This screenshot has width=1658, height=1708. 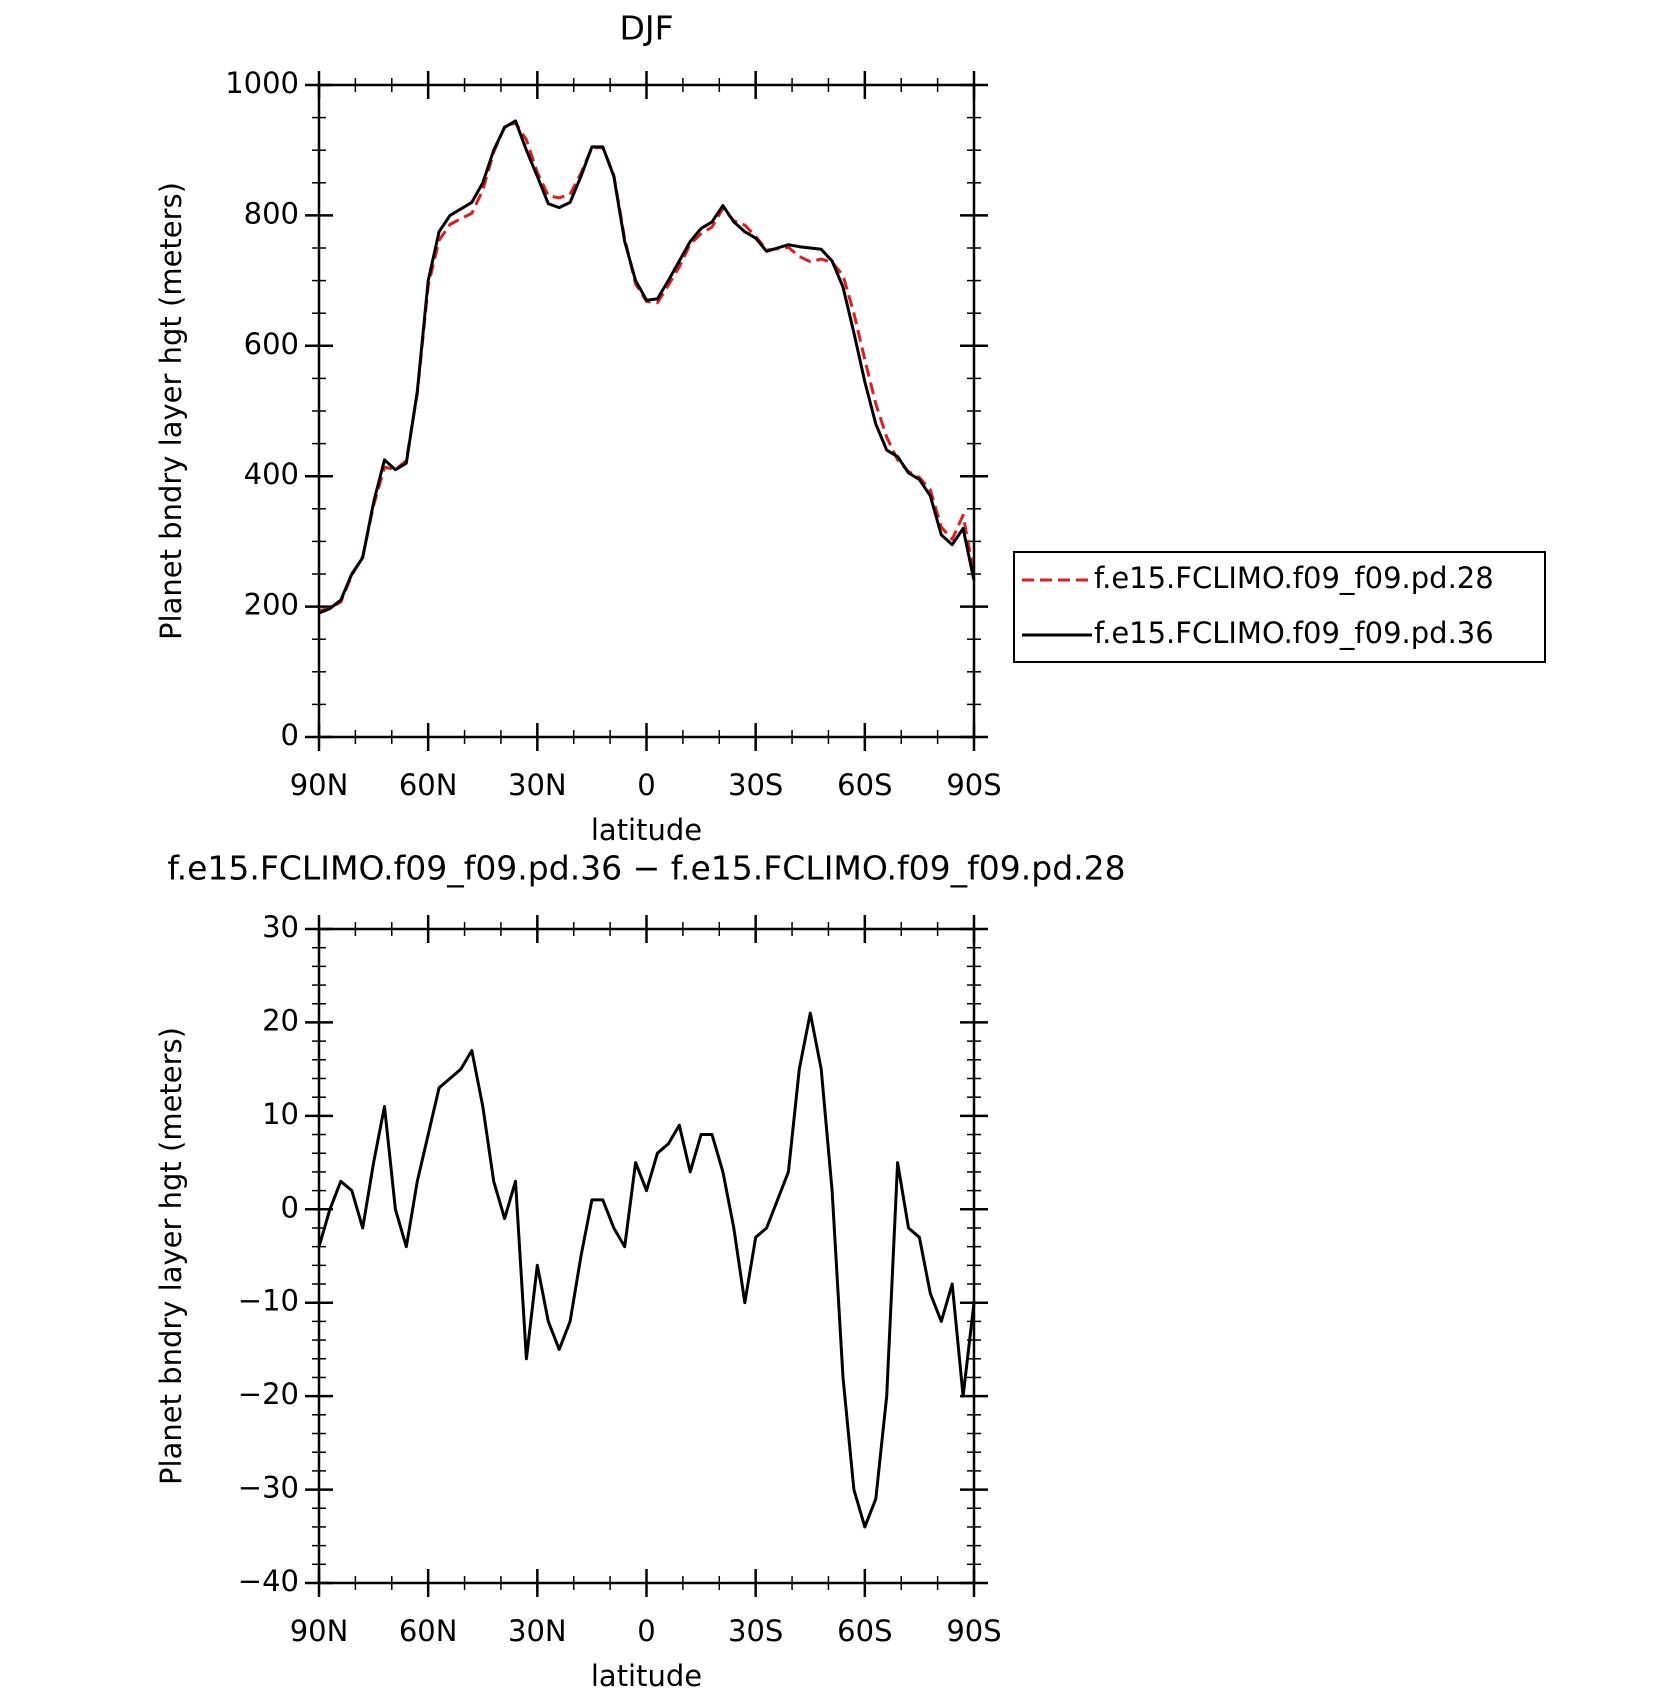 I want to click on chart-title: DJF, so click(x=646, y=28).